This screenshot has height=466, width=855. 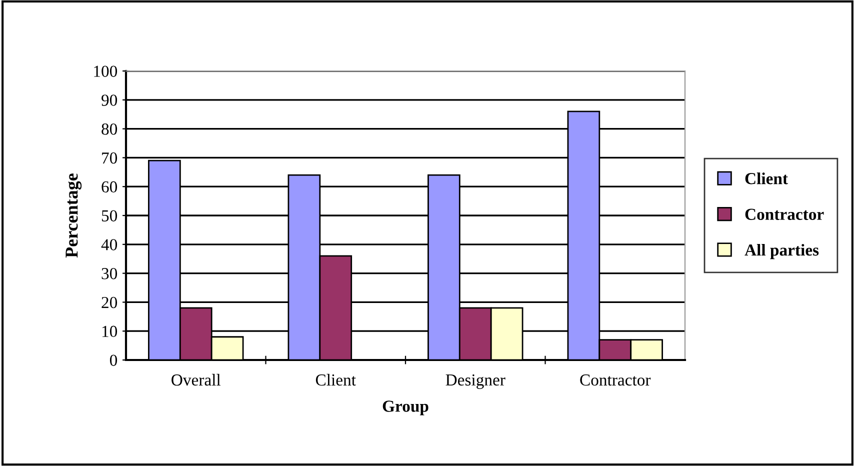 I want to click on y-tick-label: 100, so click(x=106, y=71).